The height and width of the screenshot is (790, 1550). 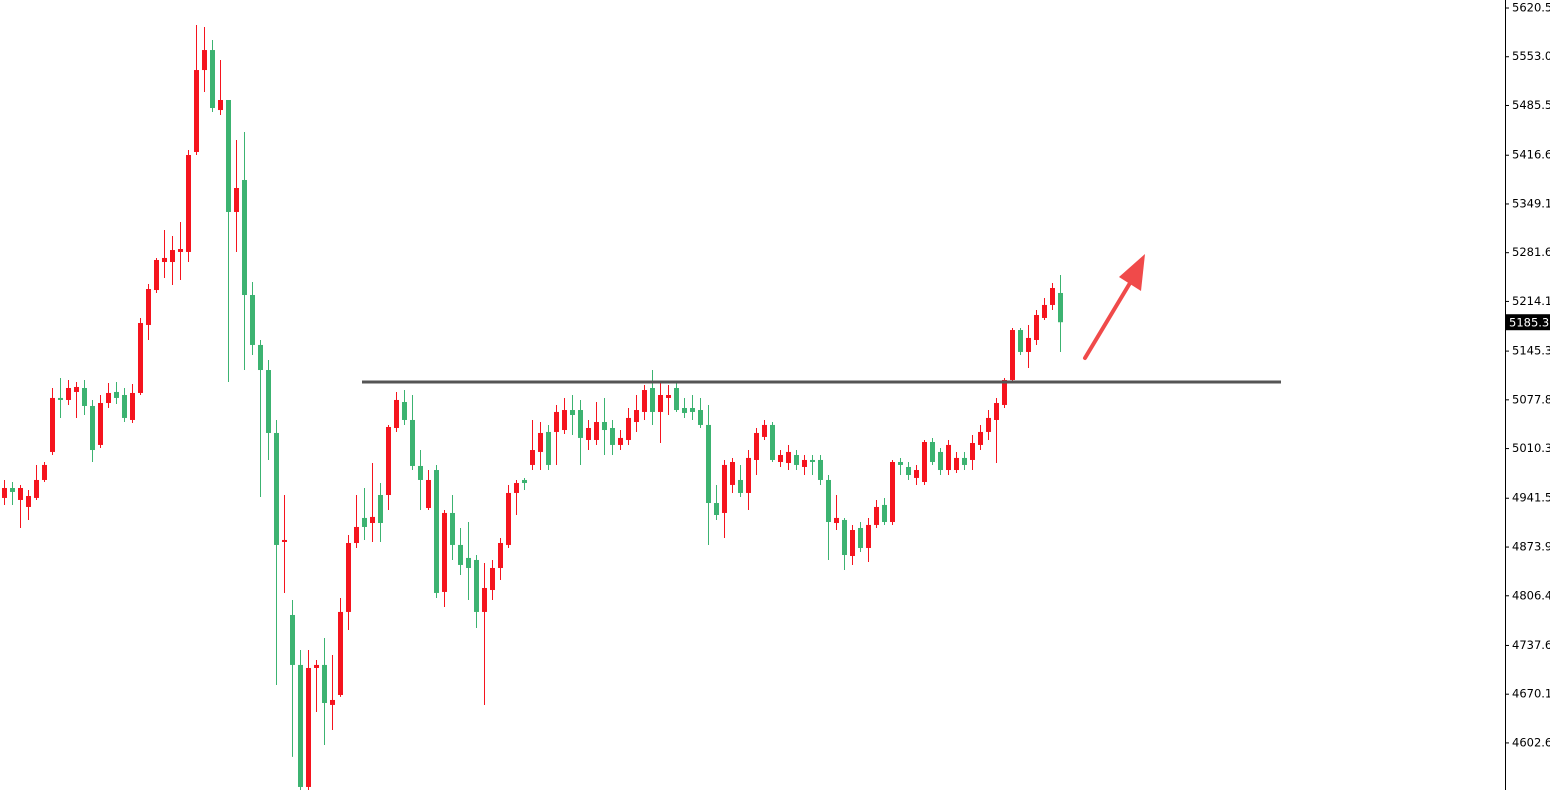 I want to click on y-tick-label: 5077.8, so click(x=1531, y=399).